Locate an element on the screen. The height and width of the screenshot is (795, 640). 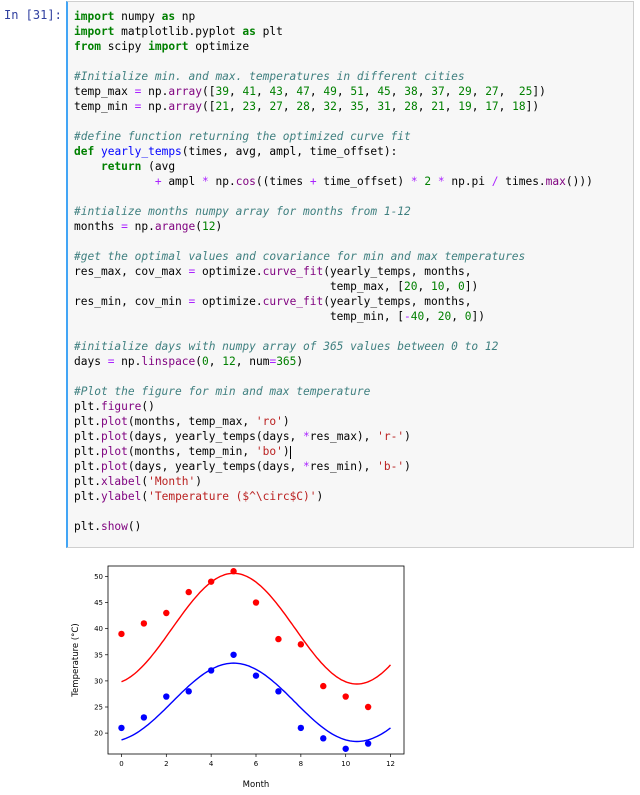
code-line: plt.xlabel('Month') is located at coordinates (138, 481).